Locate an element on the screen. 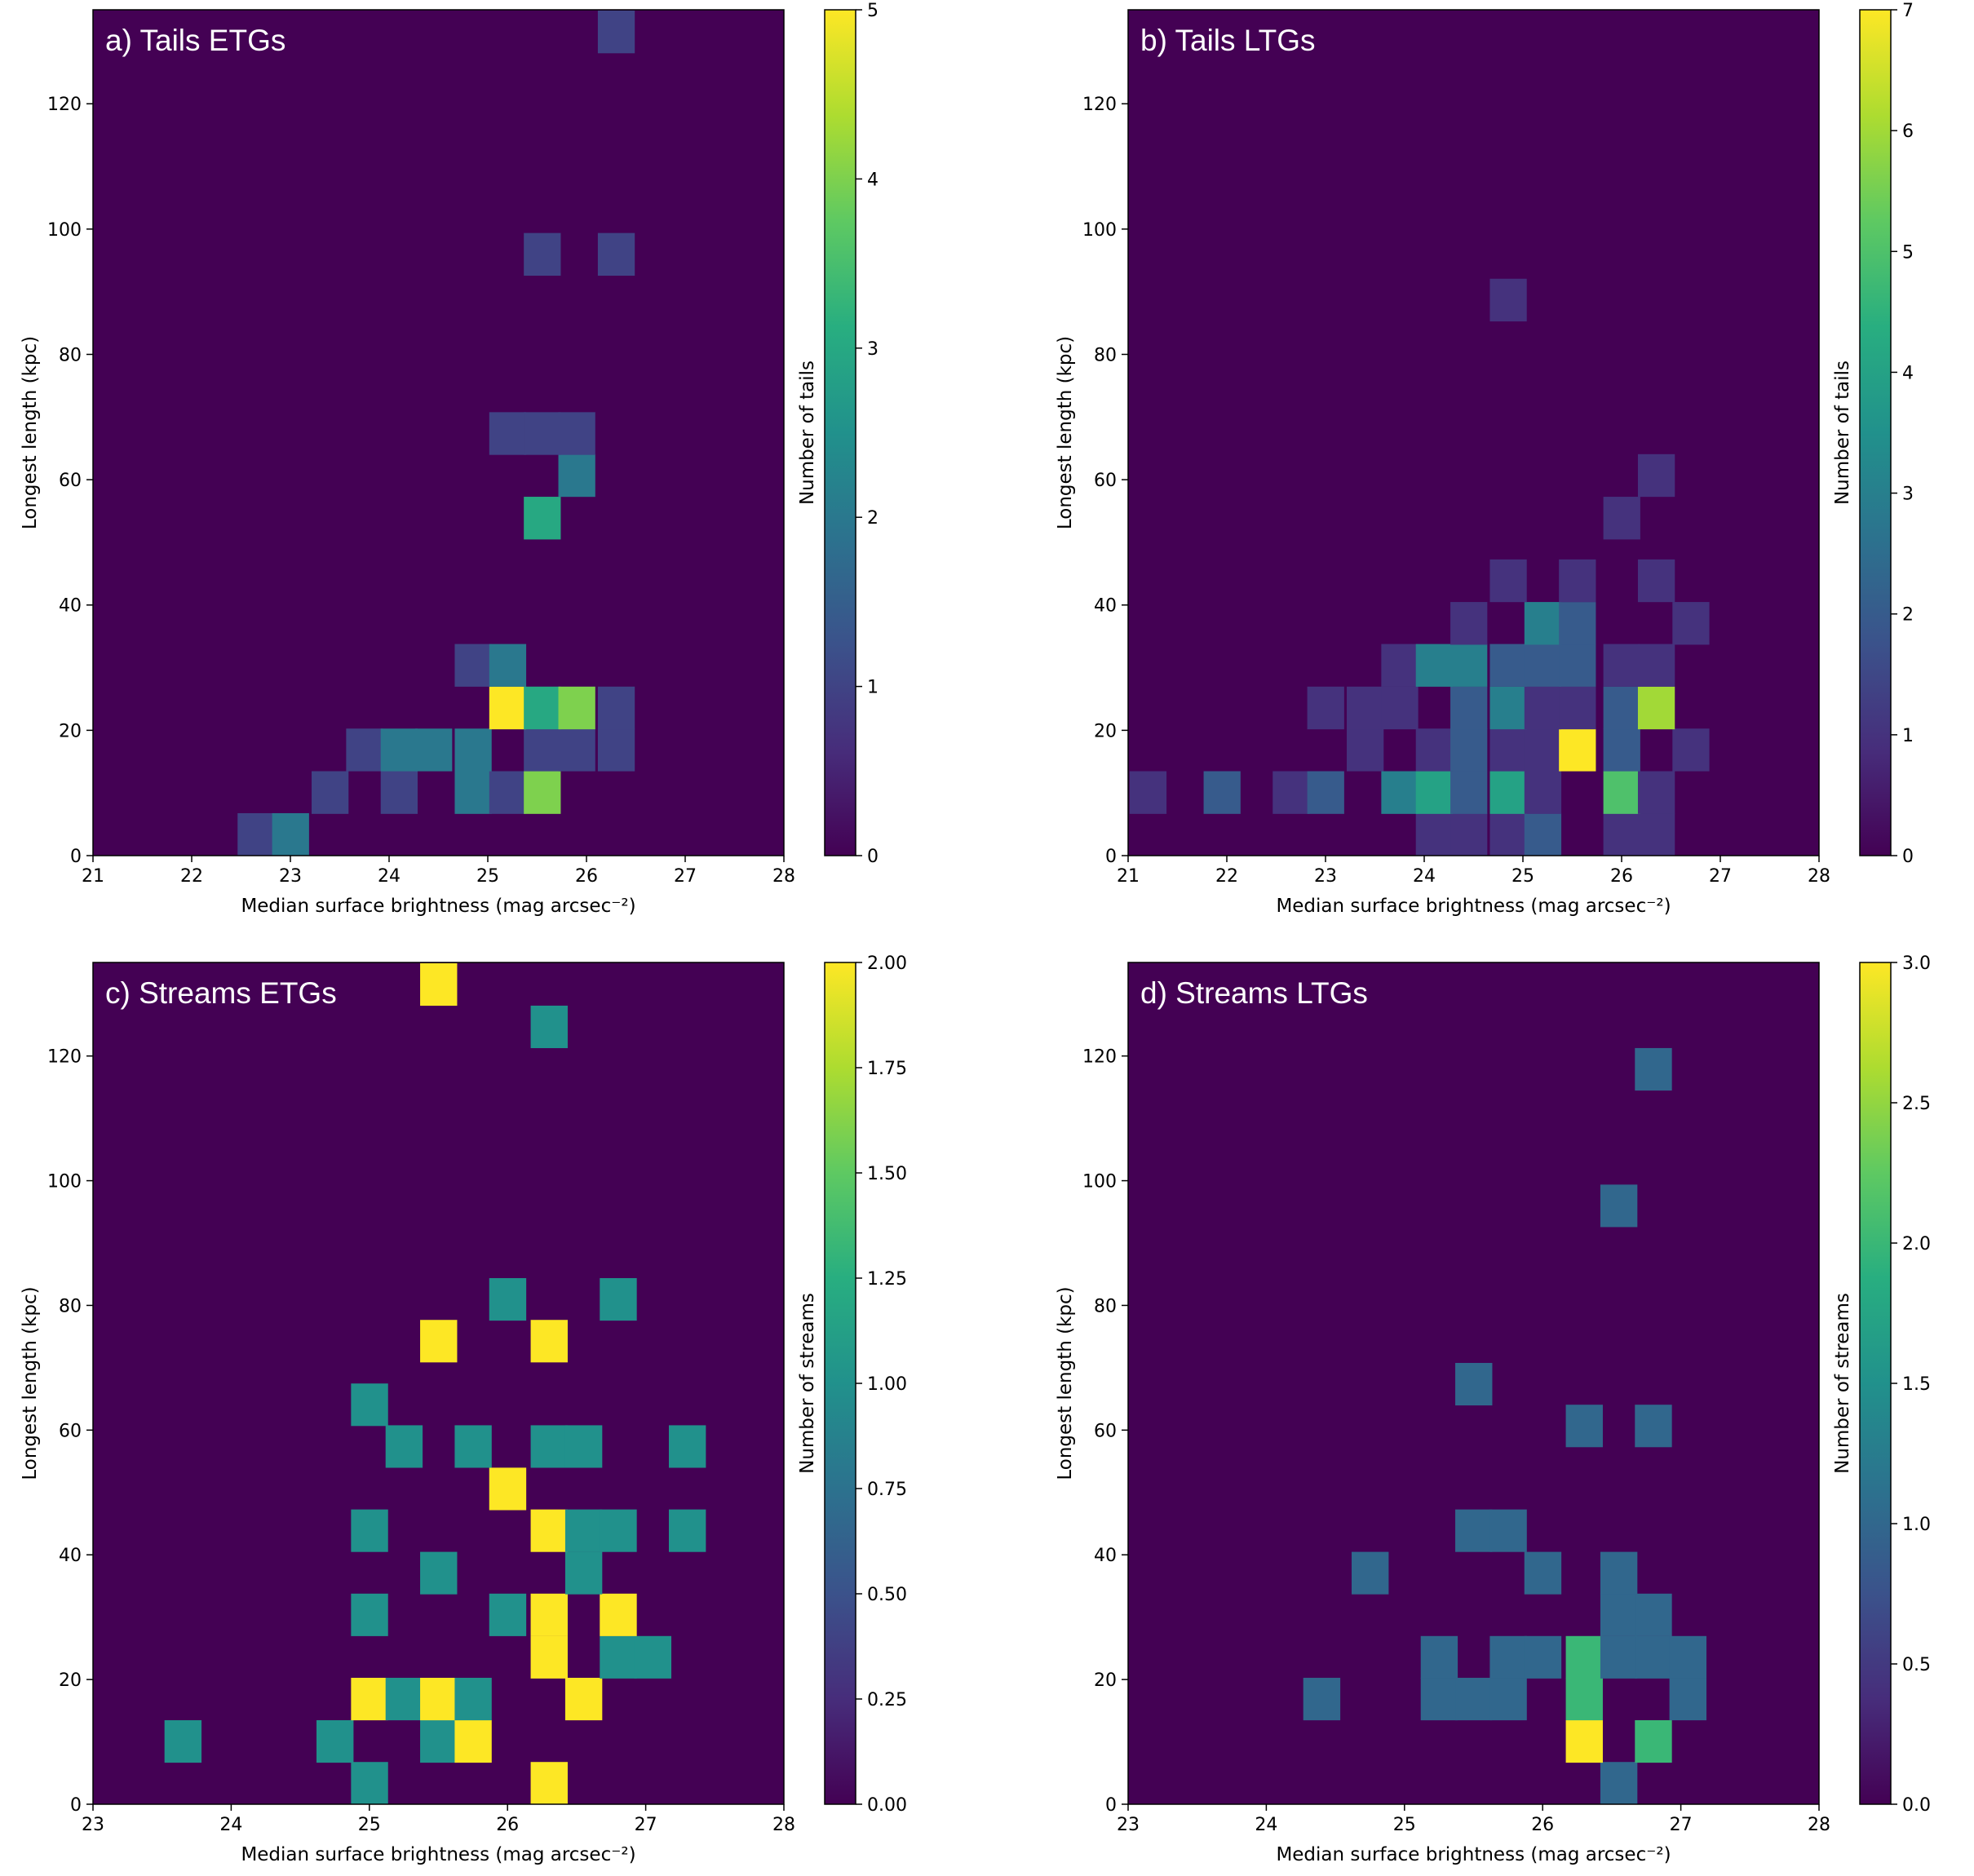 The width and height of the screenshot is (1974, 1876). y-tick-label: 100 is located at coordinates (64, 1182).